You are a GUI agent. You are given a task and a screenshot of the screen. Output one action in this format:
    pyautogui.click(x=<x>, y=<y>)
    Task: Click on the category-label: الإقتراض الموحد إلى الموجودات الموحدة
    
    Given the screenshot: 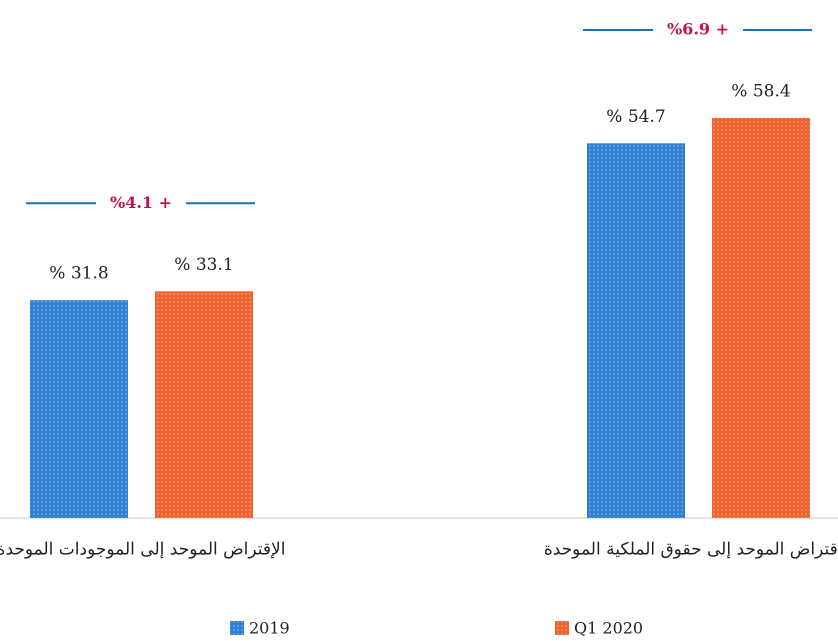 What is the action you would take?
    pyautogui.click(x=142, y=550)
    